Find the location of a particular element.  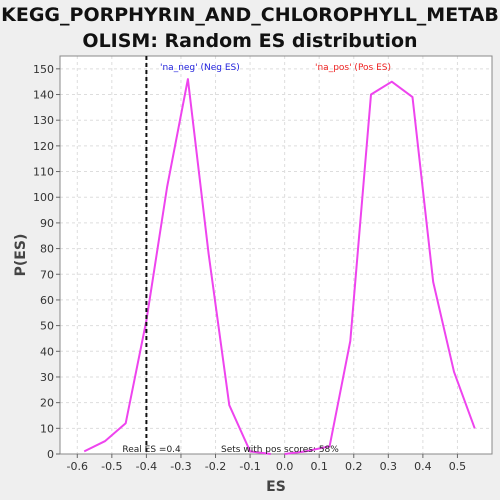

chart-title-line-1: KEGG_PORPHYRIN_AND_CHLOROPHYLL_METAB is located at coordinates (250, 15).